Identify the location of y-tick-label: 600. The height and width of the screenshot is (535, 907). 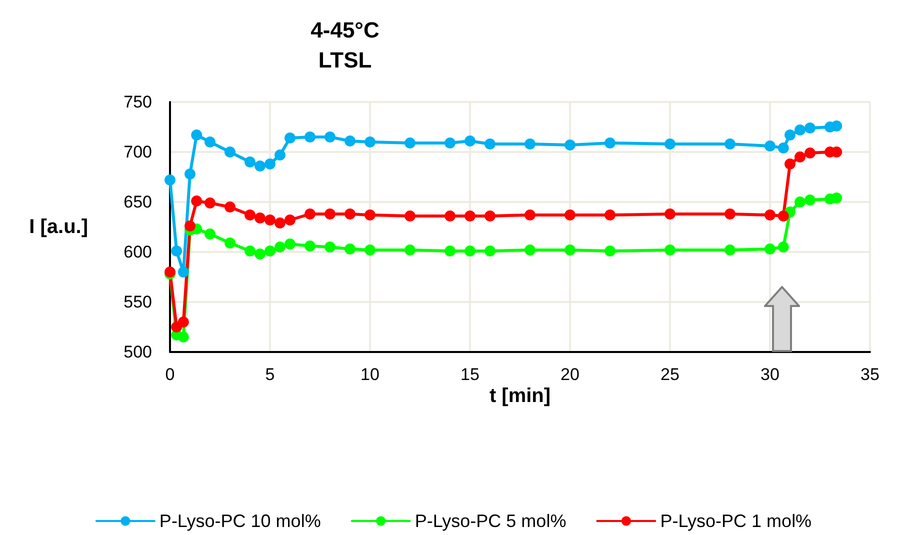
(138, 252).